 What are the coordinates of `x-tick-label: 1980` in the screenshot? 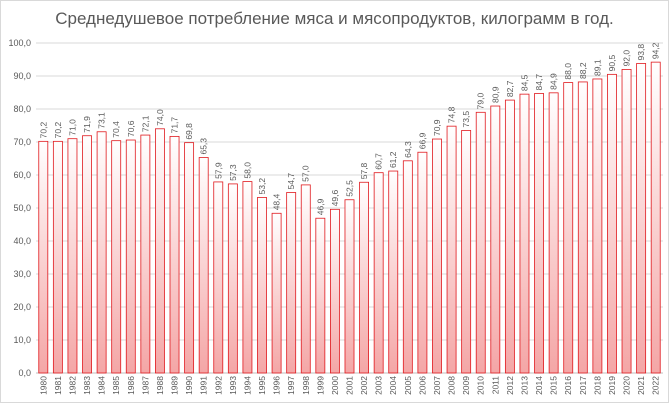 It's located at (43, 385).